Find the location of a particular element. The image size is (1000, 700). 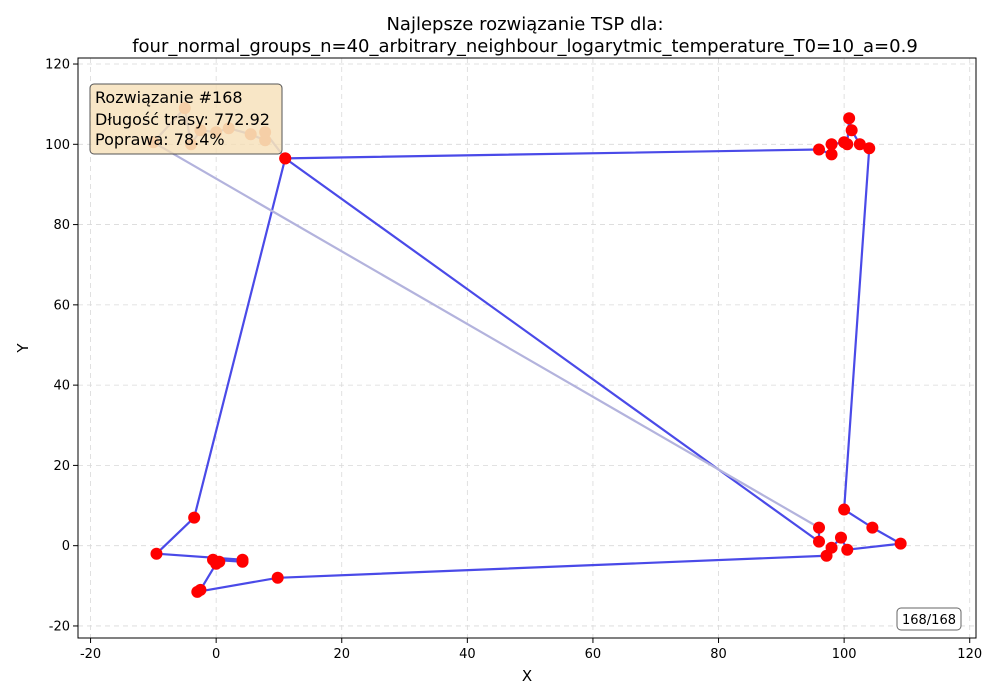

x-axis-label: X is located at coordinates (527, 676).